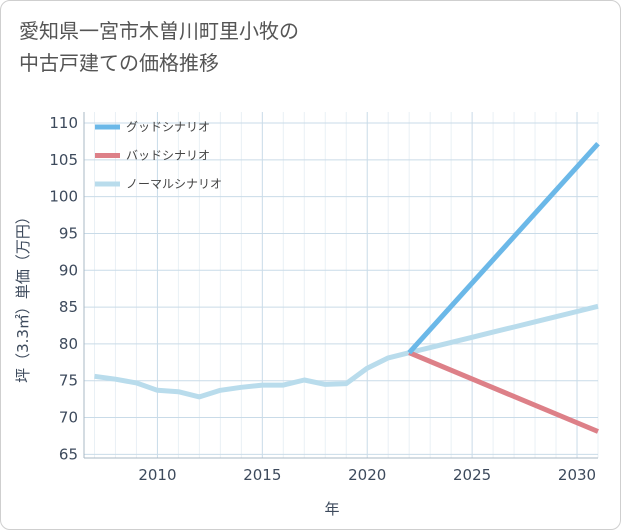 The height and width of the screenshot is (530, 621). What do you see at coordinates (68, 344) in the screenshot?
I see `y-tick-label: 80` at bounding box center [68, 344].